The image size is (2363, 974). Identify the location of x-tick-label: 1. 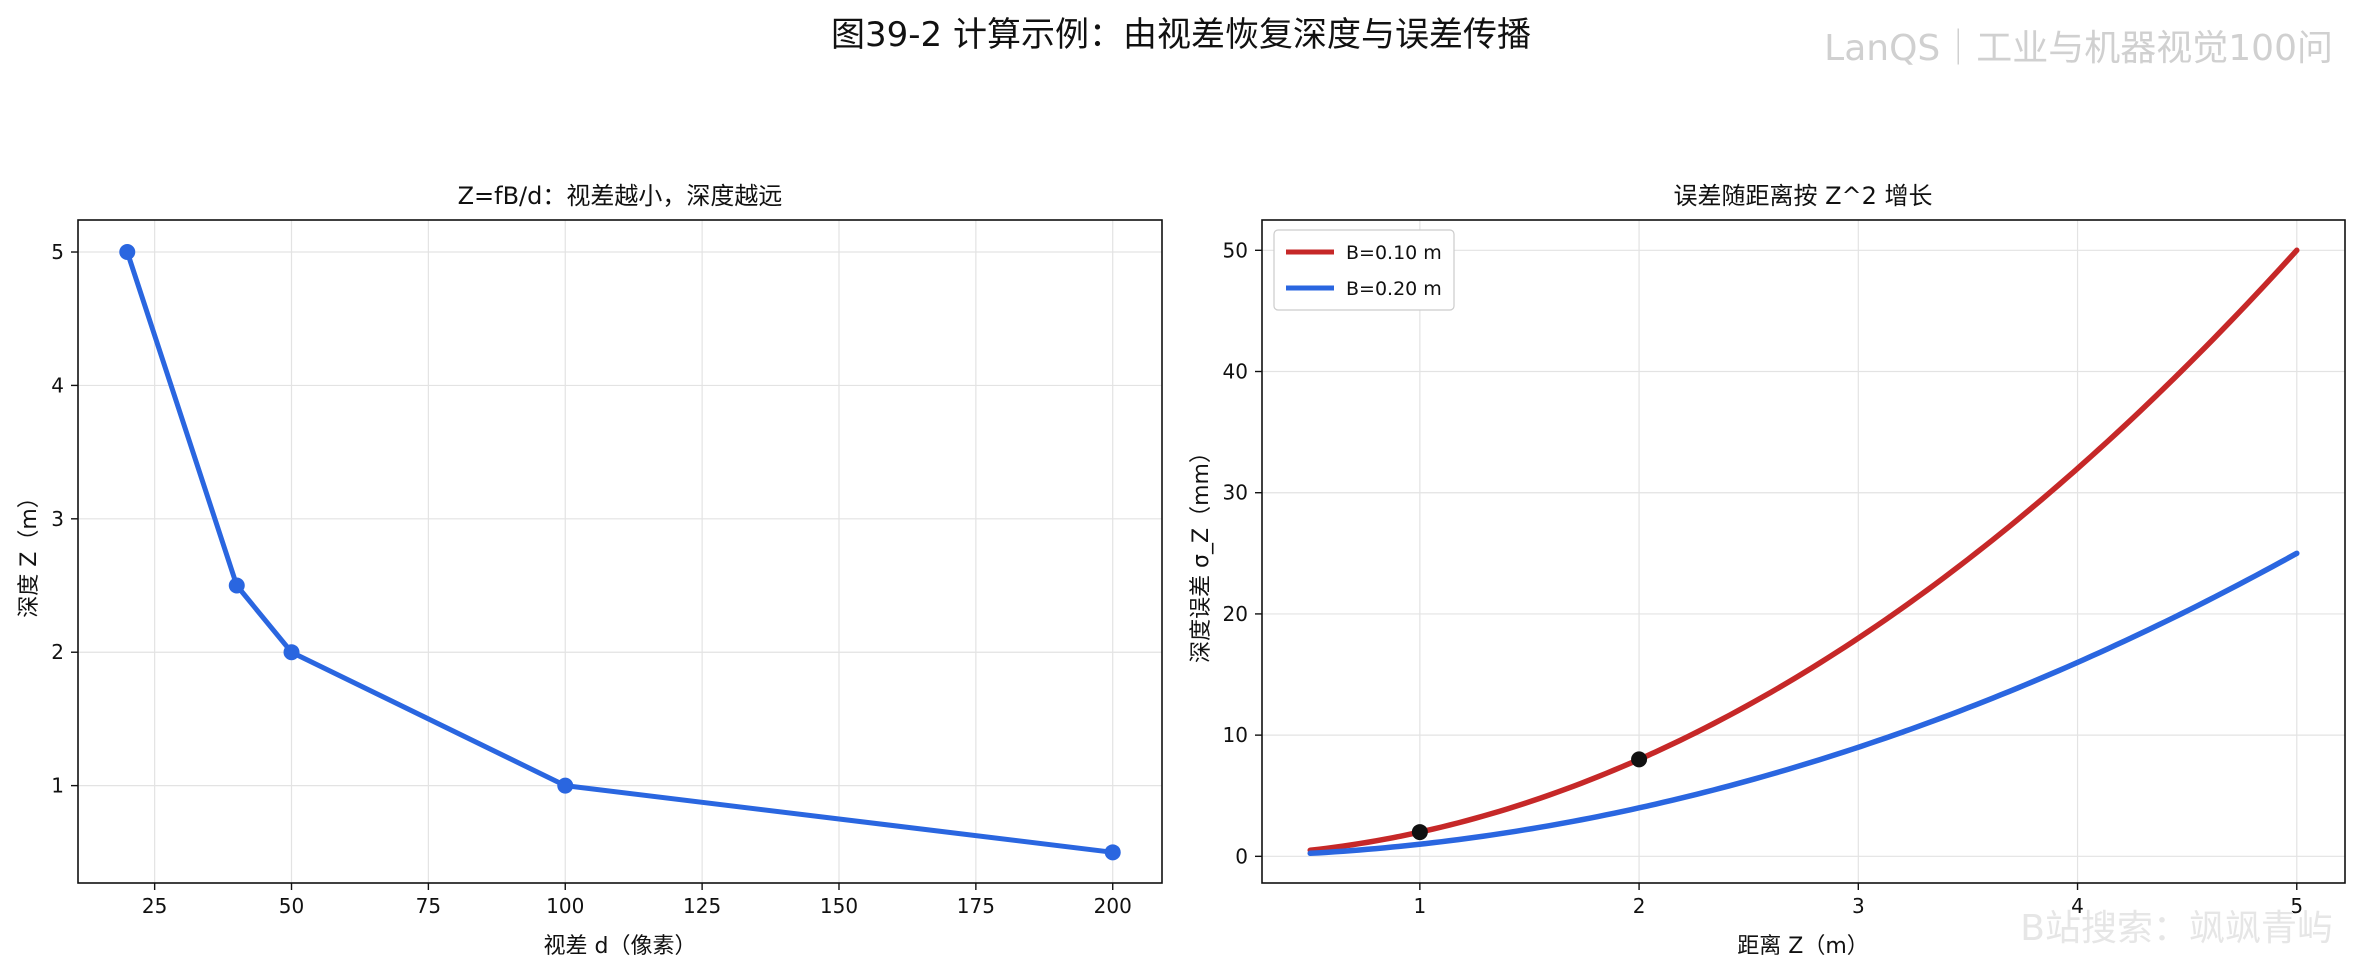
(1419, 906).